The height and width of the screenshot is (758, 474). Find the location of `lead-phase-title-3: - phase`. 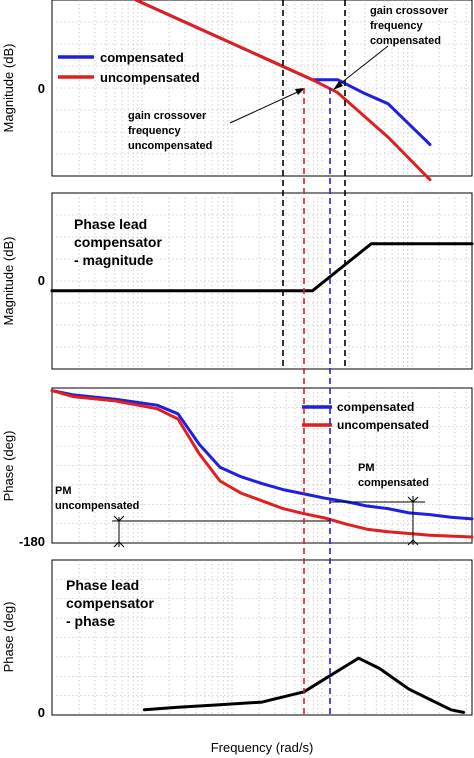

lead-phase-title-3: - phase is located at coordinates (90, 621).